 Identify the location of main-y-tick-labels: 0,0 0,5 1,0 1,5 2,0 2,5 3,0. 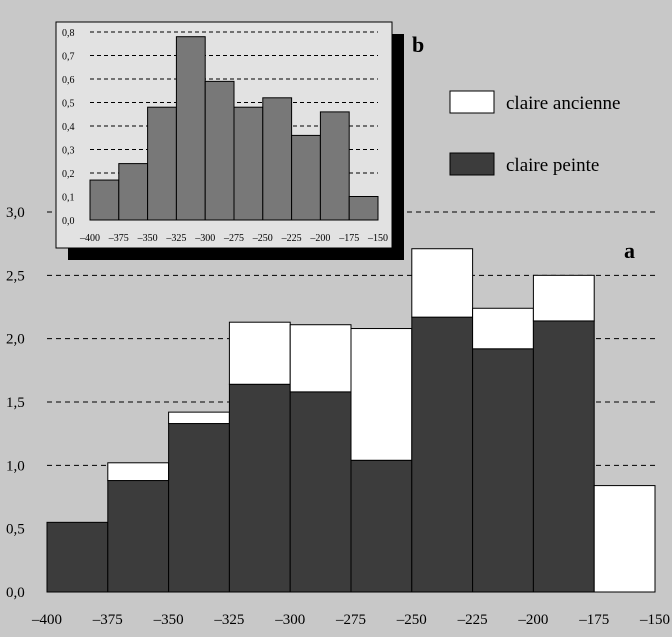
(15, 403).